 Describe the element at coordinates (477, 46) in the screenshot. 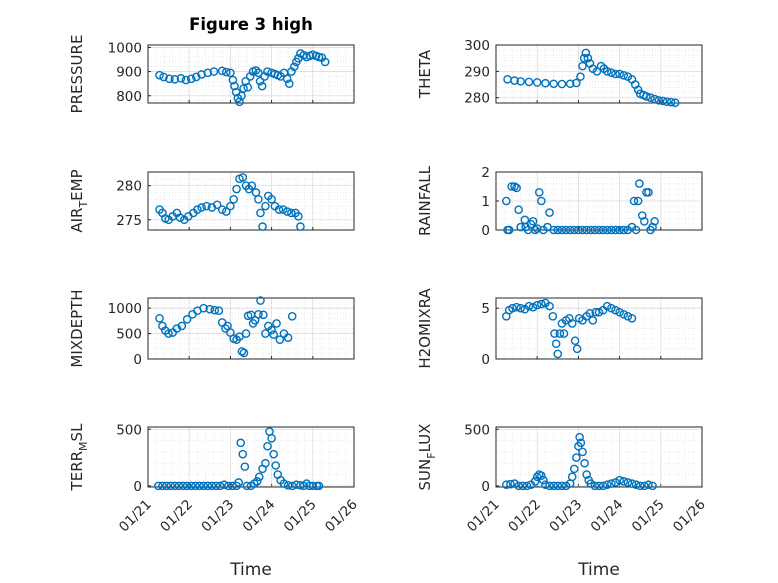

I see `y-tick-label: 300` at that location.